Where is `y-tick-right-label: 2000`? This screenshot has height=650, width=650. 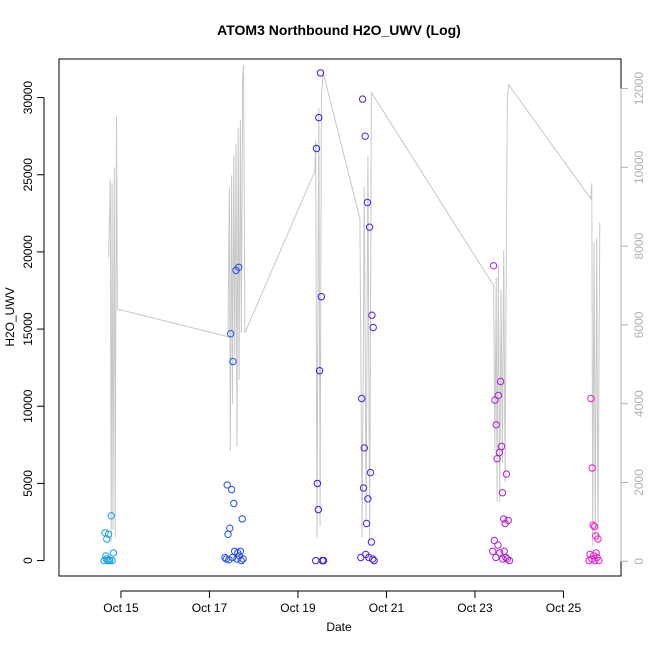 y-tick-right-label: 2000 is located at coordinates (639, 482).